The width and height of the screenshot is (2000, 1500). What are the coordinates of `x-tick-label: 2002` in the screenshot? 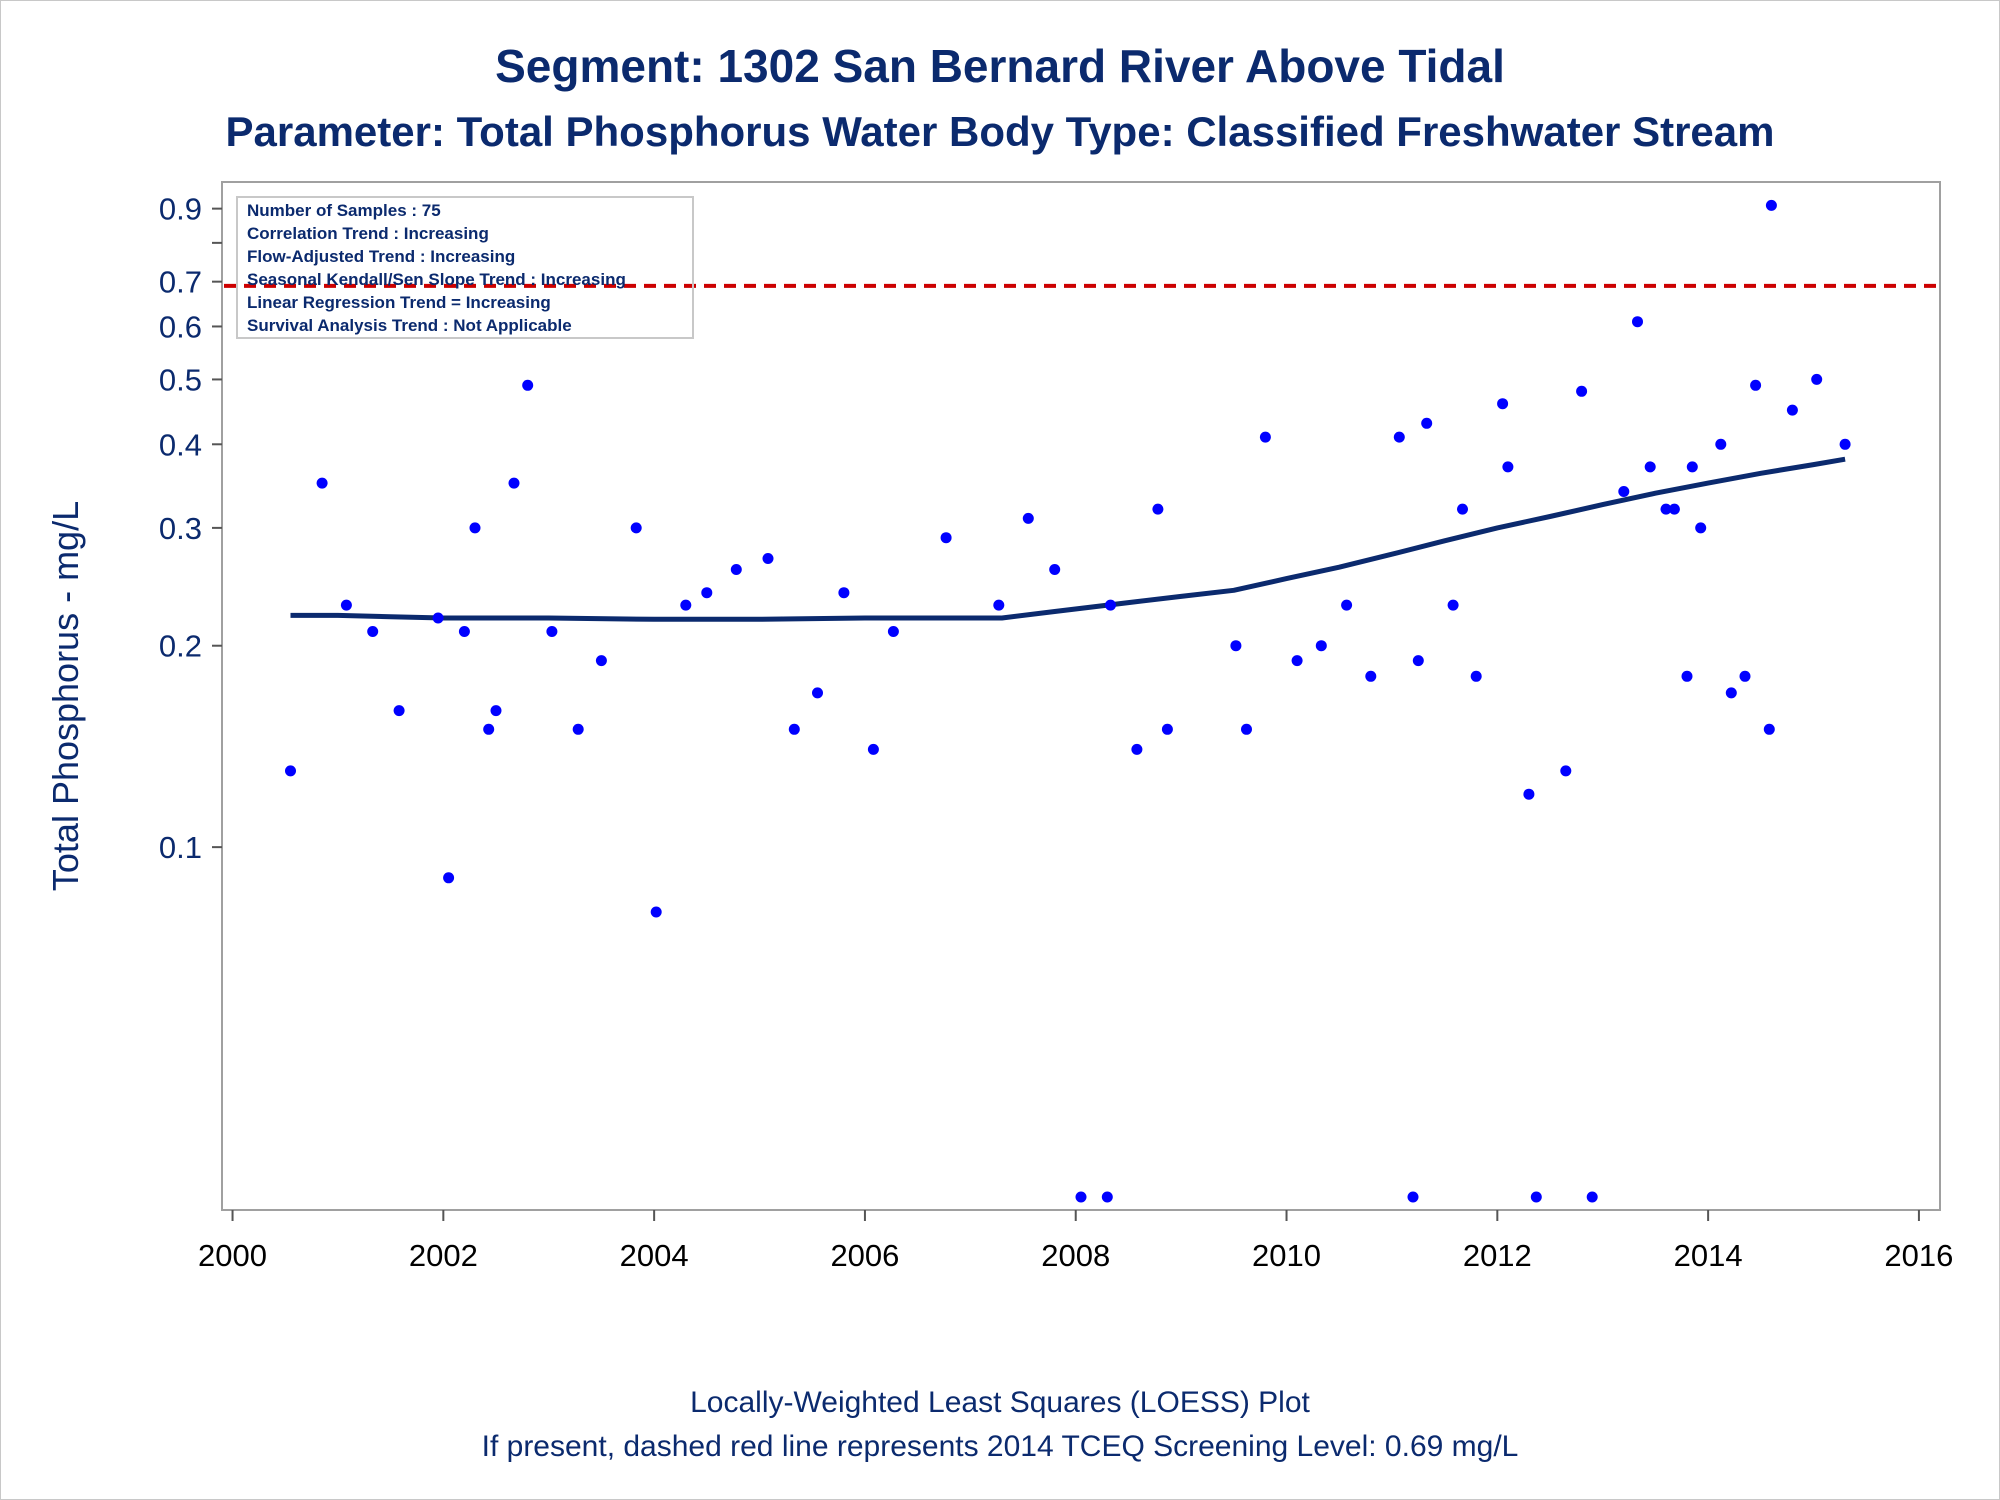 It's located at (443, 1255).